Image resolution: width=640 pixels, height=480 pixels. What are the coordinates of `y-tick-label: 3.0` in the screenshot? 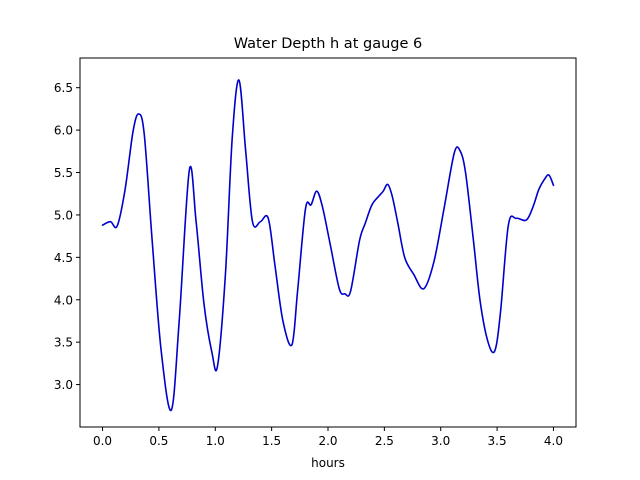 It's located at (63, 385).